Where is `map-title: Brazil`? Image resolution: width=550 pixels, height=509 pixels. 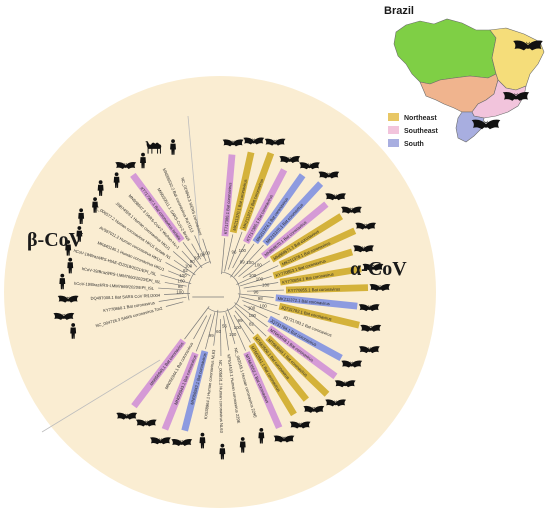
map-title: Brazil is located at coordinates (399, 11).